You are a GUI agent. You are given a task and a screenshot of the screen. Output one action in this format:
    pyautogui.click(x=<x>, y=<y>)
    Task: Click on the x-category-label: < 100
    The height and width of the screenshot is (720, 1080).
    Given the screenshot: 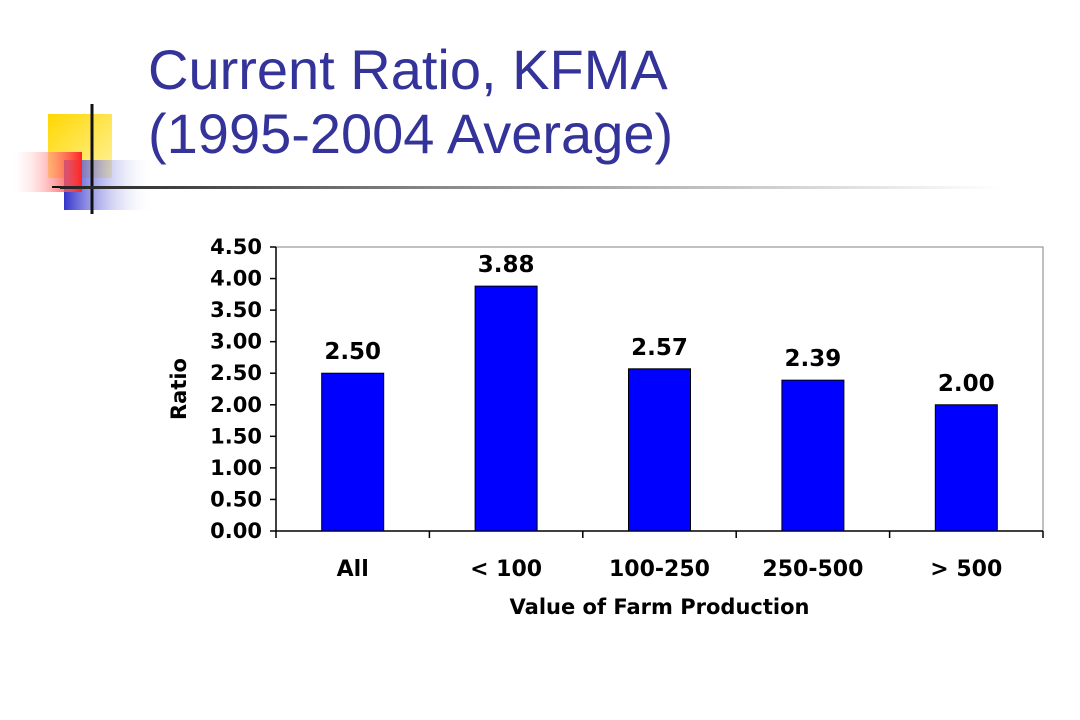 What is the action you would take?
    pyautogui.click(x=506, y=569)
    